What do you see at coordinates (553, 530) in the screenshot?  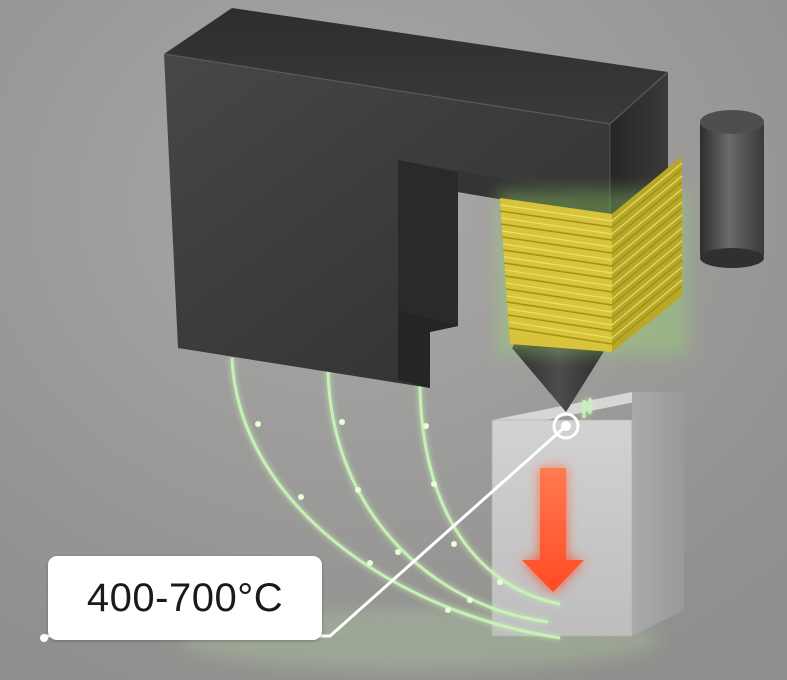 I see `arrow-down-icon` at bounding box center [553, 530].